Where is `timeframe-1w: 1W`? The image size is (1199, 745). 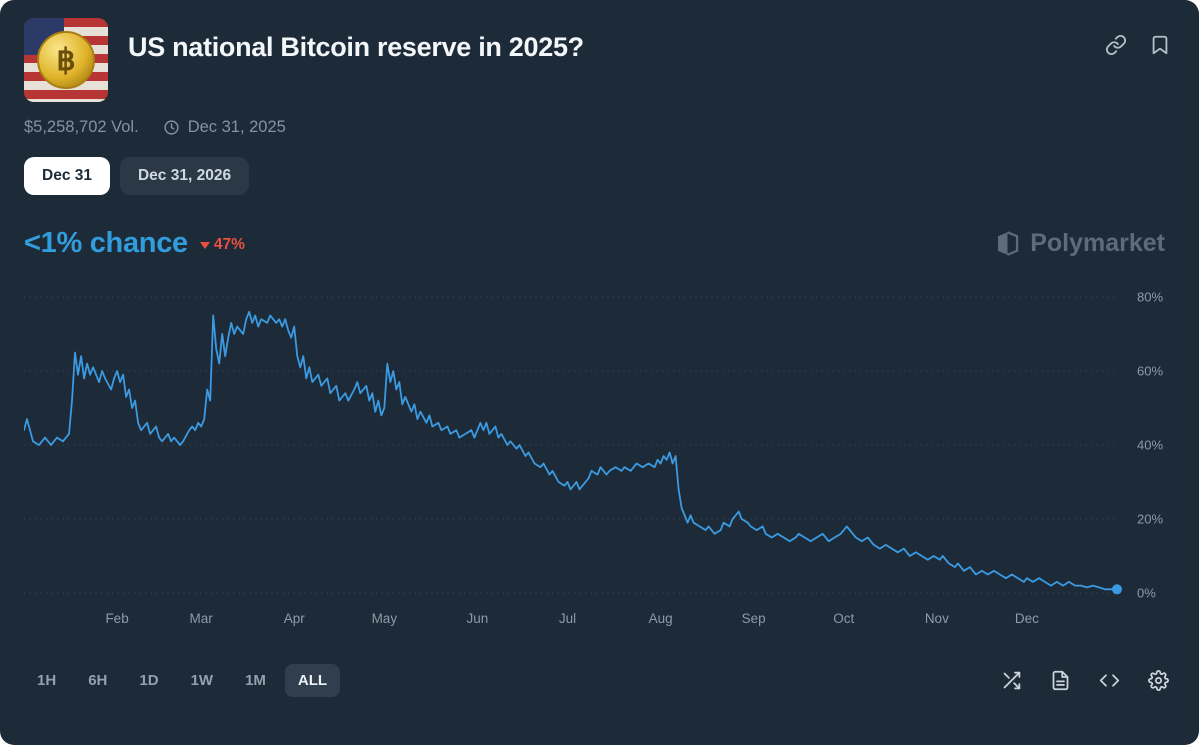 timeframe-1w: 1W is located at coordinates (202, 680).